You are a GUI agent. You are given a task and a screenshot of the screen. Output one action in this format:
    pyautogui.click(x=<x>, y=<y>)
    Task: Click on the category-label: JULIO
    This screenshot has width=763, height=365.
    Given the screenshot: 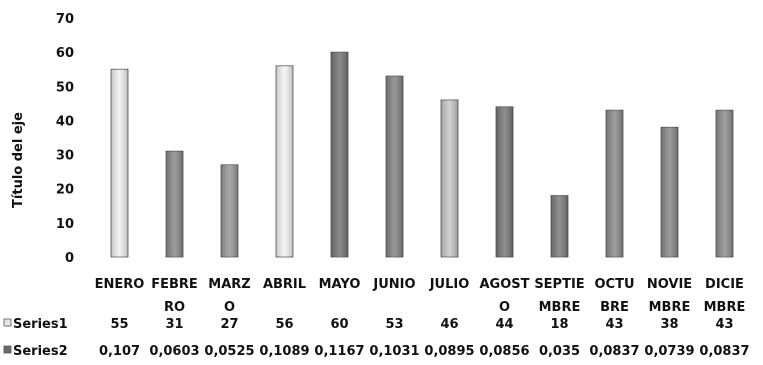 What is the action you would take?
    pyautogui.click(x=449, y=284)
    